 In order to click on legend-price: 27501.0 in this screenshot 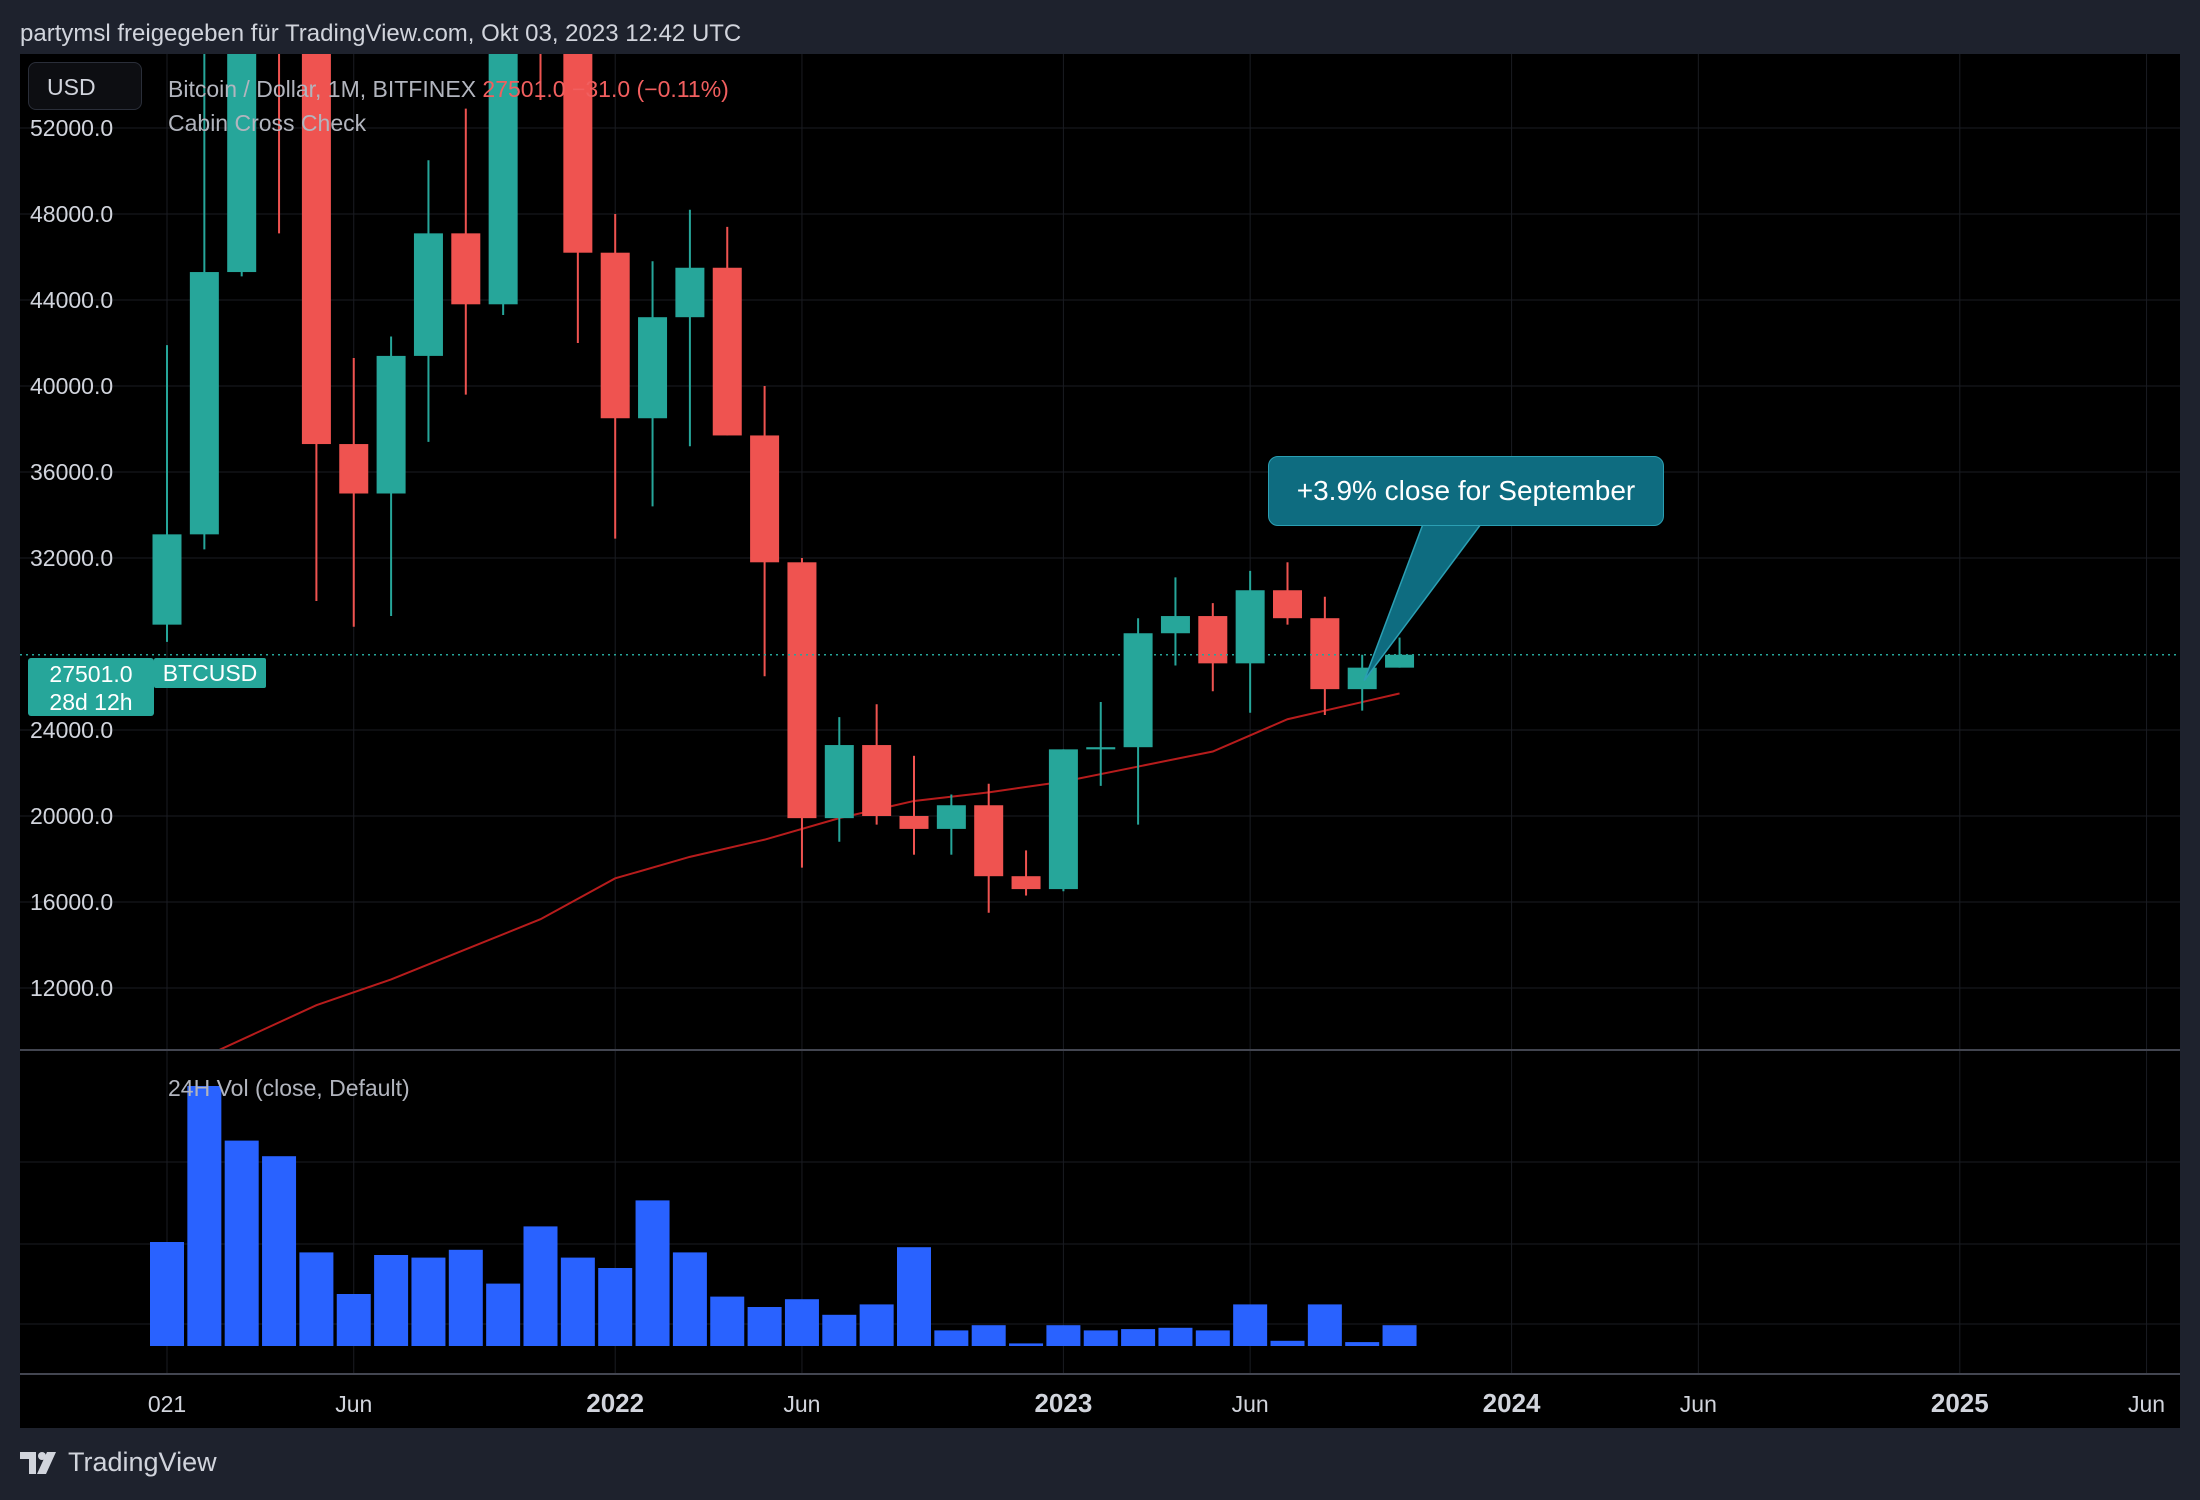, I will do `click(524, 89)`.